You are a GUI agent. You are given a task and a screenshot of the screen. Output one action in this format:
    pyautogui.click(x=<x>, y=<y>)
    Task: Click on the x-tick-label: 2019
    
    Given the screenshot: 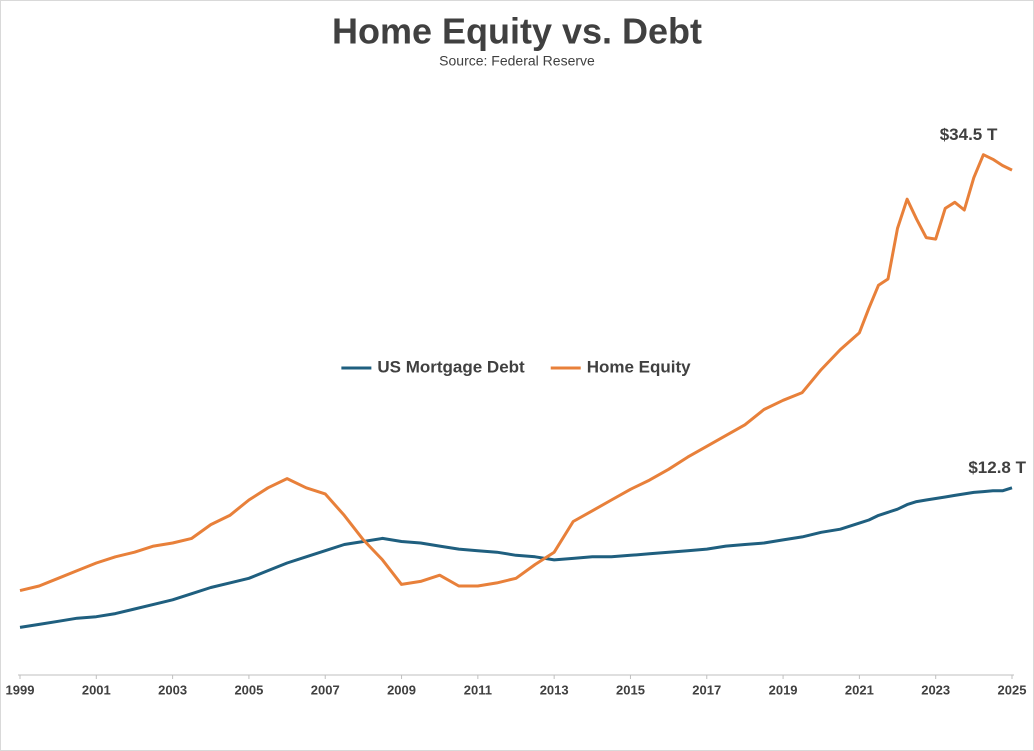 What is the action you would take?
    pyautogui.click(x=783, y=689)
    